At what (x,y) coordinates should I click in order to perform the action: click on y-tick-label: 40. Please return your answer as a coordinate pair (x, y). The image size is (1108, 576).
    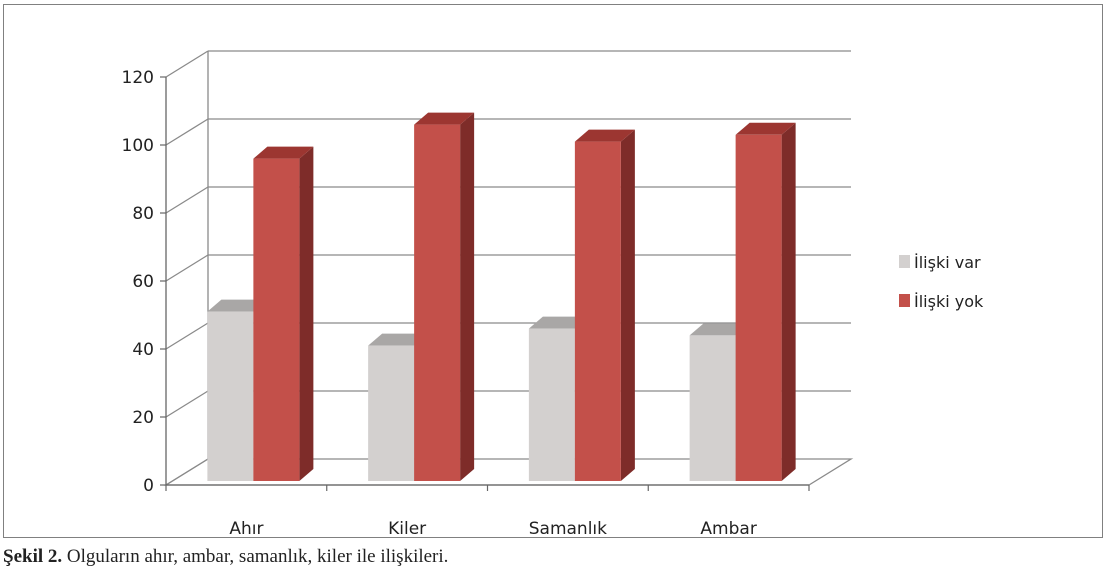
    Looking at the image, I should click on (143, 350).